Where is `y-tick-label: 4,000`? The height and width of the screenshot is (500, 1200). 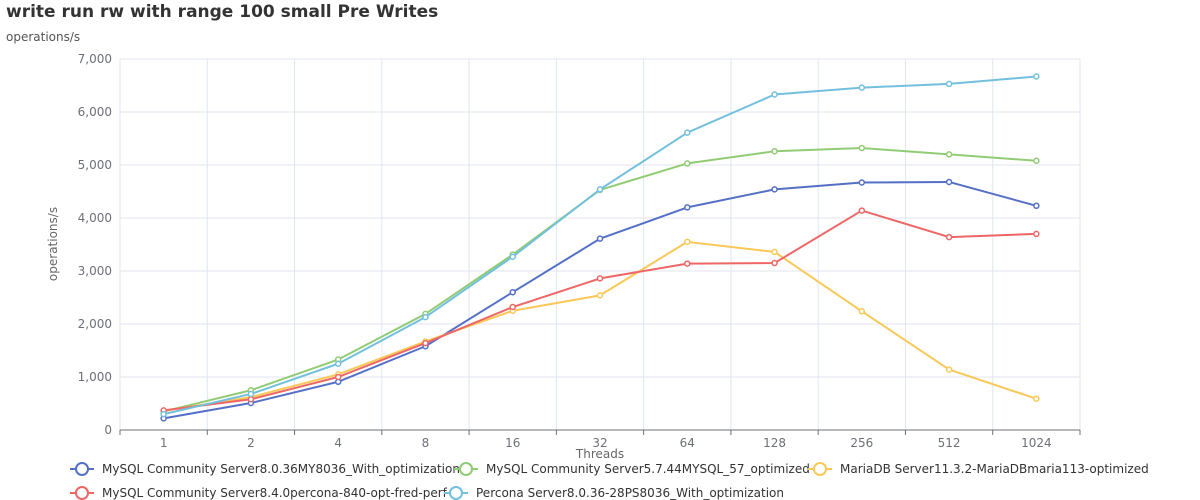 y-tick-label: 4,000 is located at coordinates (95, 218).